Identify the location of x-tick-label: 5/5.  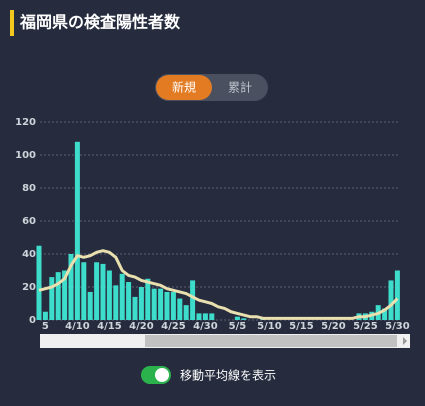
(238, 326).